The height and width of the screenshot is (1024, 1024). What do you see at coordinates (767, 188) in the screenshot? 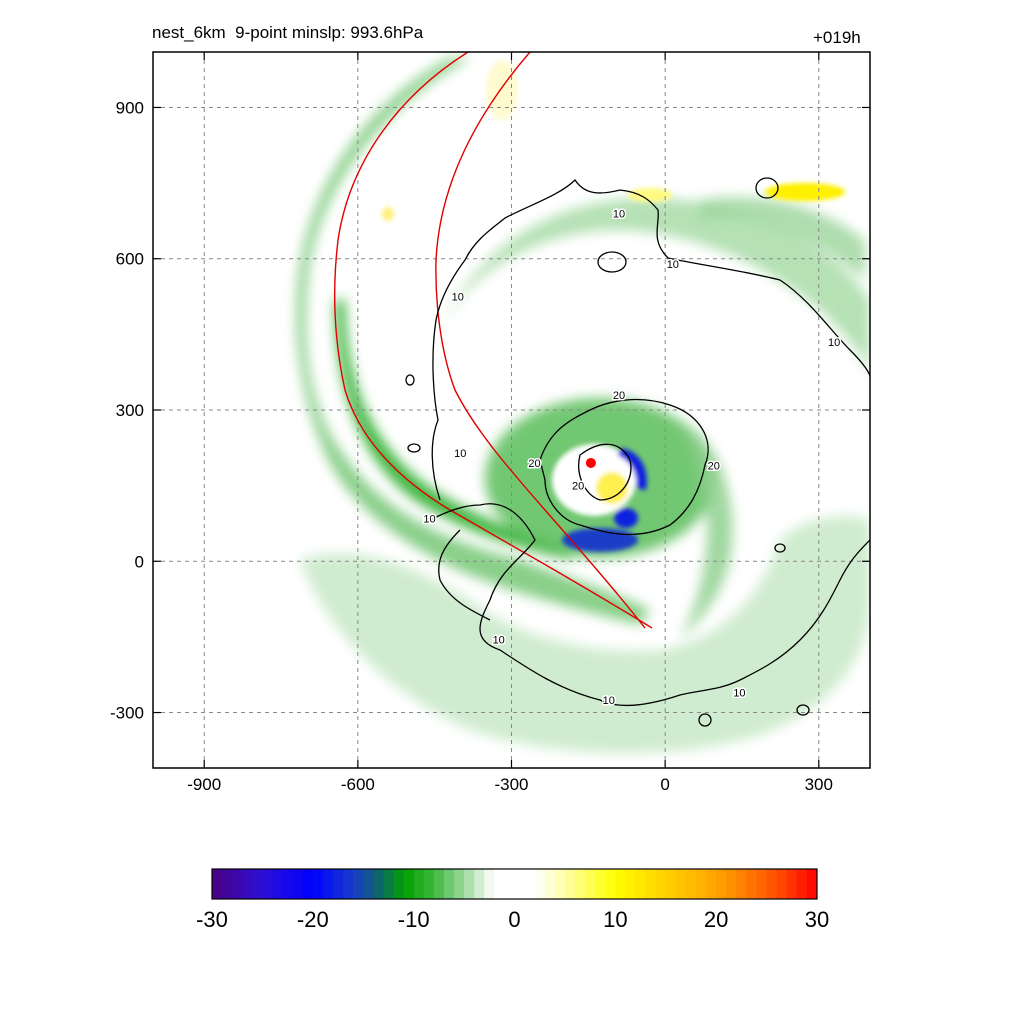
I see `contour-10-ne-blob` at bounding box center [767, 188].